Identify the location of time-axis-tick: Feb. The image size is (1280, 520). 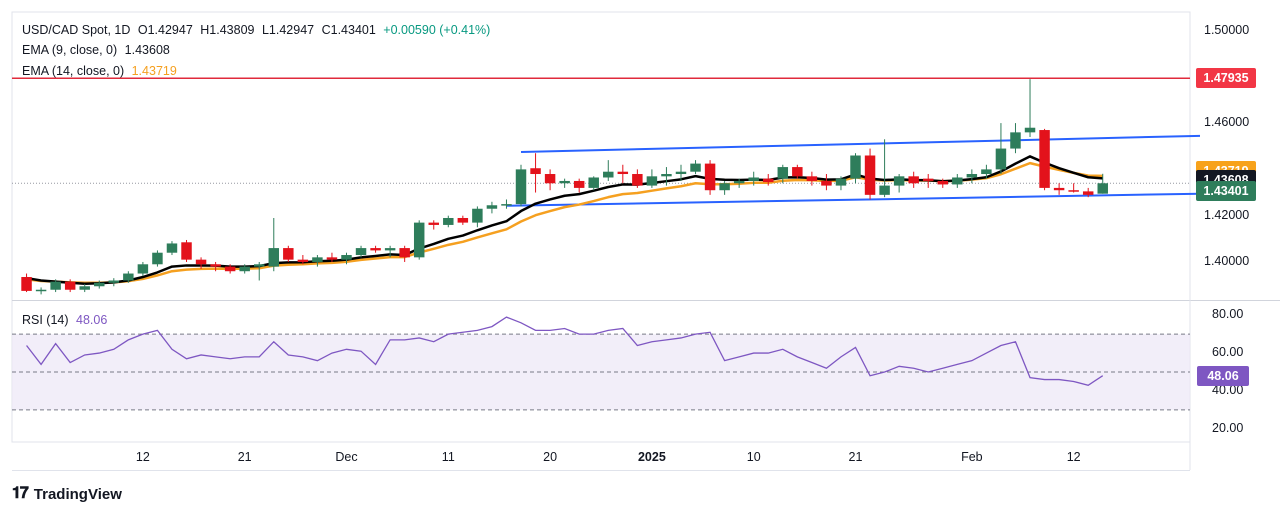
(972, 457).